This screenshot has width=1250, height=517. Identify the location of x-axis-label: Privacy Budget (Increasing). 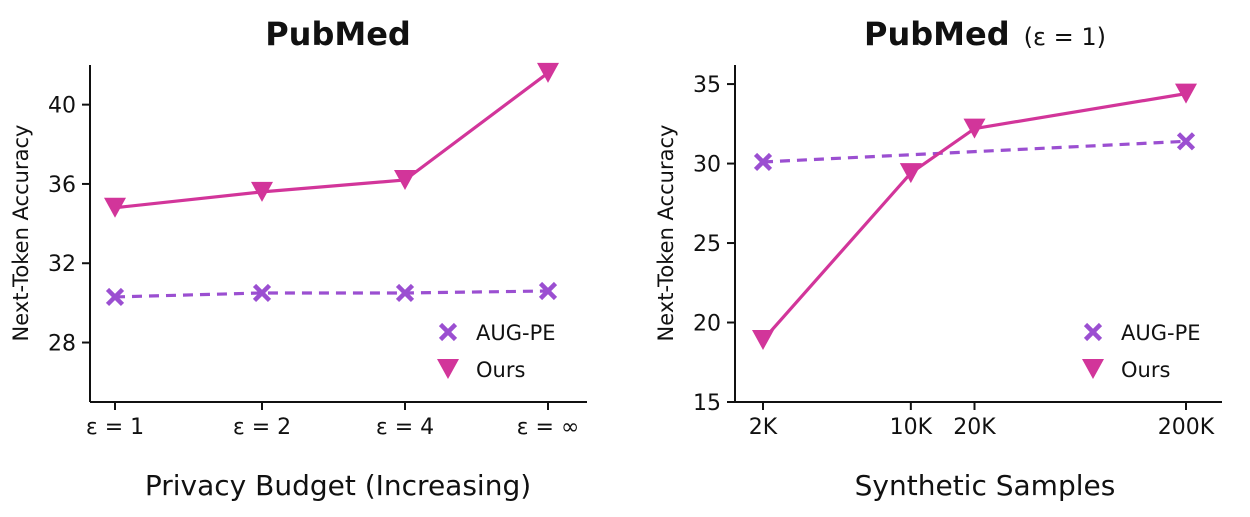
(338, 485).